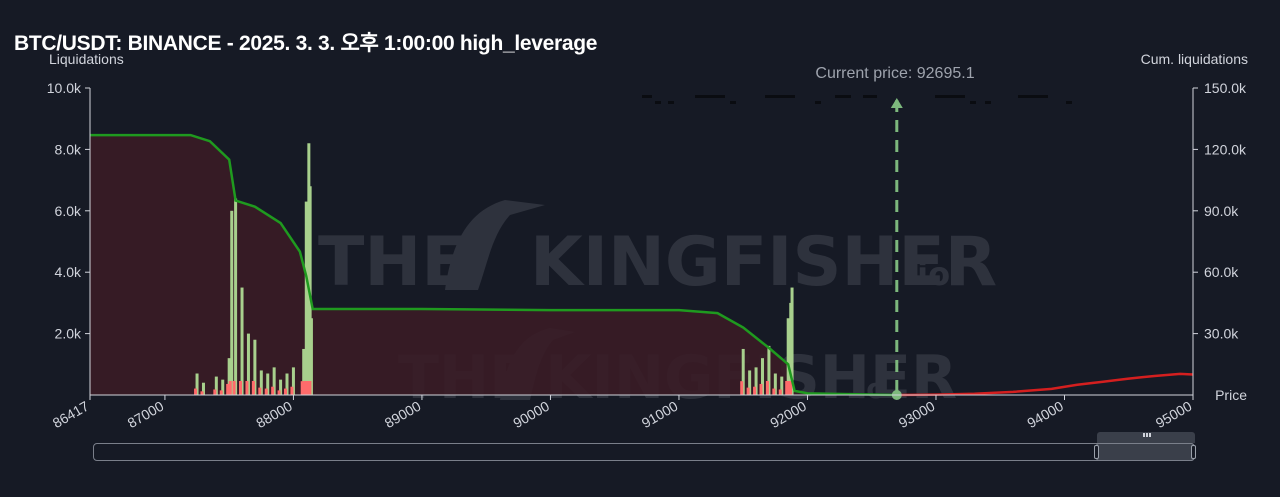 The image size is (1280, 497). Describe the element at coordinates (393, 262) in the screenshot. I see `watermark-brand-1: THE` at that location.